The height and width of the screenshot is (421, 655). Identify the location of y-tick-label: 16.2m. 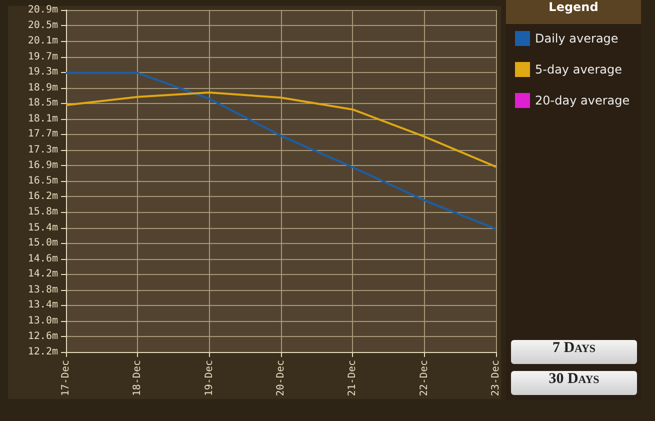
(43, 196).